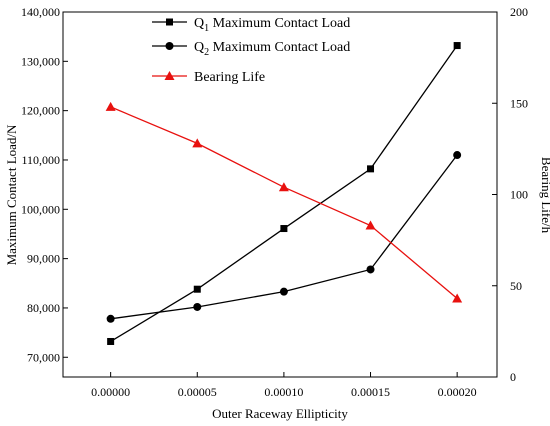 This screenshot has width=550, height=426. What do you see at coordinates (11, 194) in the screenshot?
I see `y-axis-title-left: Maximum Contact Load/N` at bounding box center [11, 194].